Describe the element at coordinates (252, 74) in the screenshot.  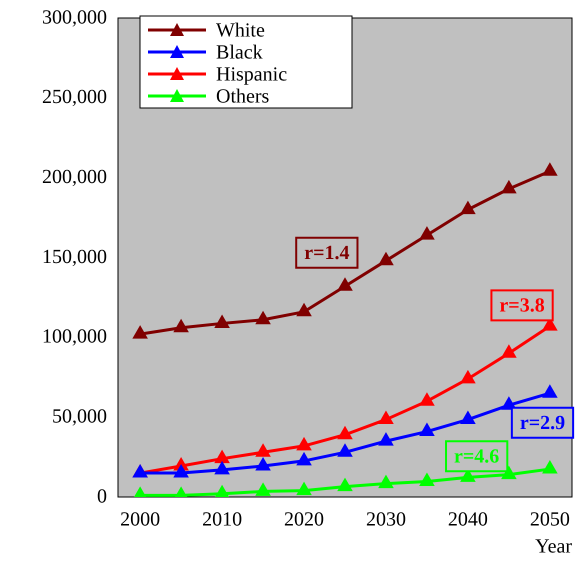
I see `legend-label: Hispanic` at that location.